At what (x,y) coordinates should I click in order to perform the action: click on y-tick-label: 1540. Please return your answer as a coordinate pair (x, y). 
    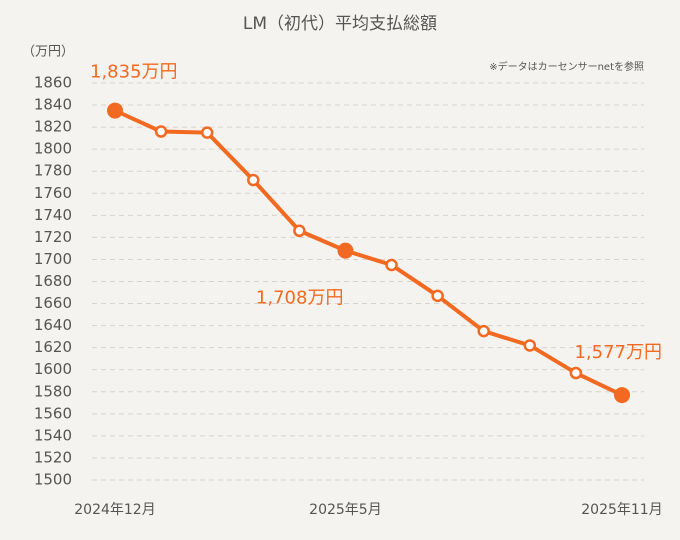
    Looking at the image, I should click on (53, 435).